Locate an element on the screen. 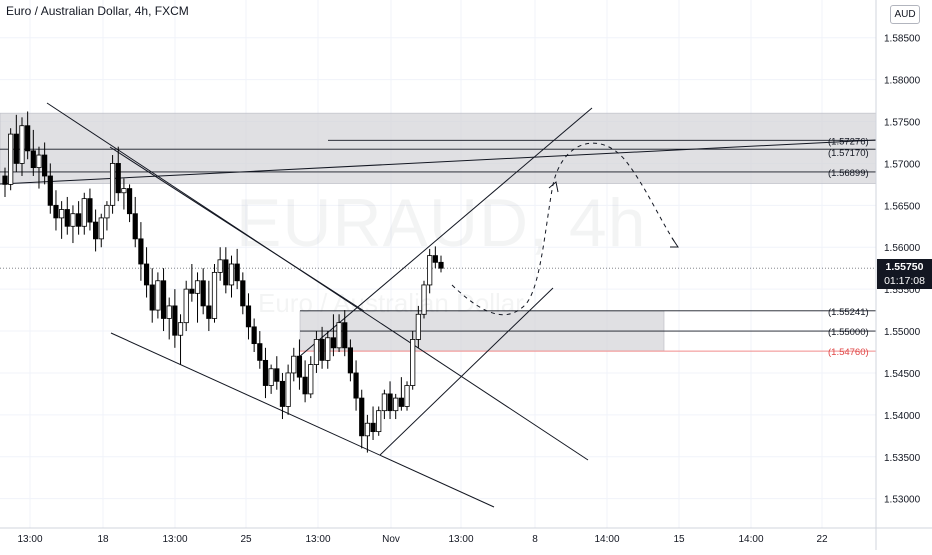 The width and height of the screenshot is (932, 555). level-label: (1.57170) is located at coordinates (848, 153).